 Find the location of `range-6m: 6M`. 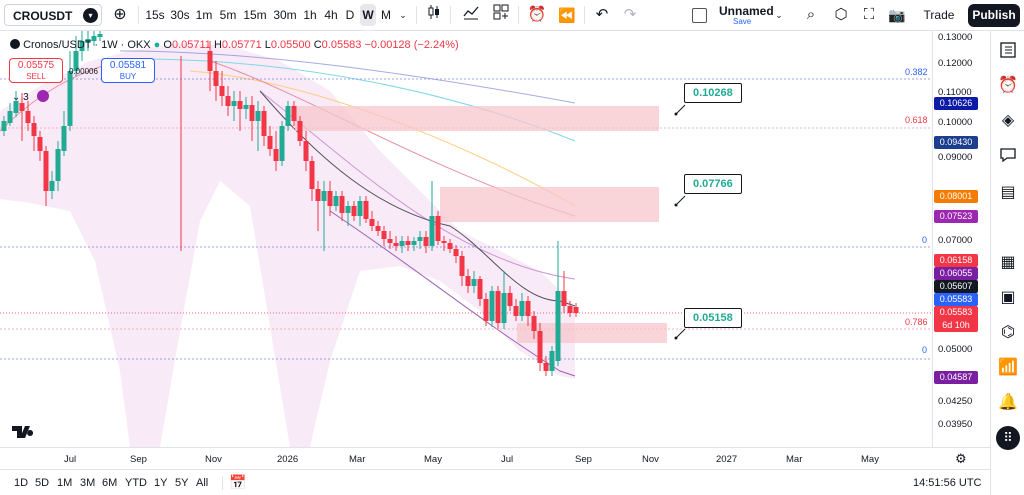

range-6m: 6M is located at coordinates (110, 483).